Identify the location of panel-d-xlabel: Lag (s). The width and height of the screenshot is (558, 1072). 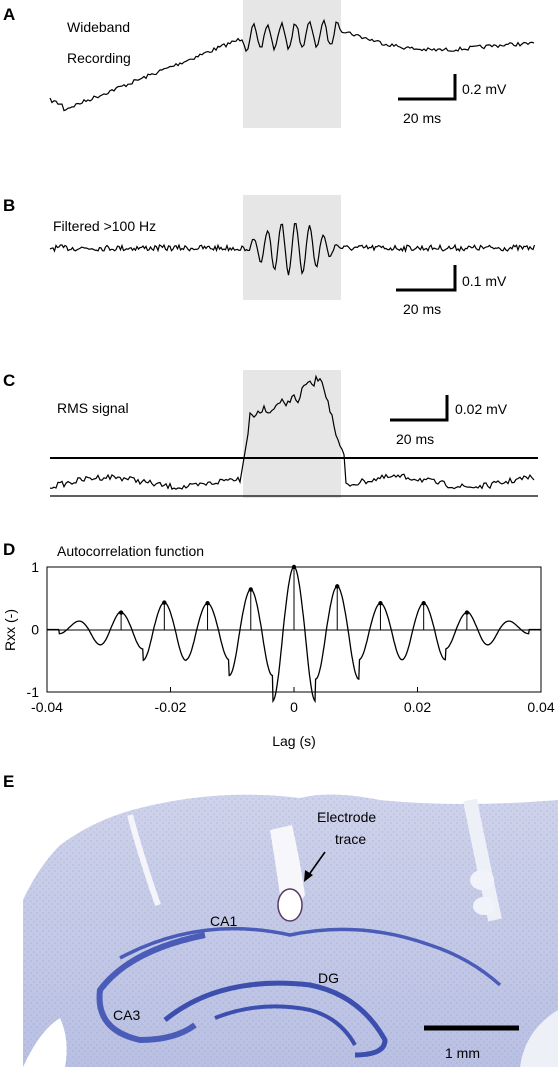
(294, 741).